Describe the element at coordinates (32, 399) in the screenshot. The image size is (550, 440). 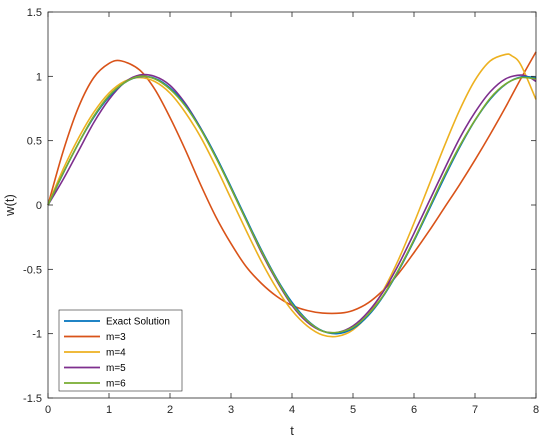
I see `y-tick-label: -1.5` at that location.